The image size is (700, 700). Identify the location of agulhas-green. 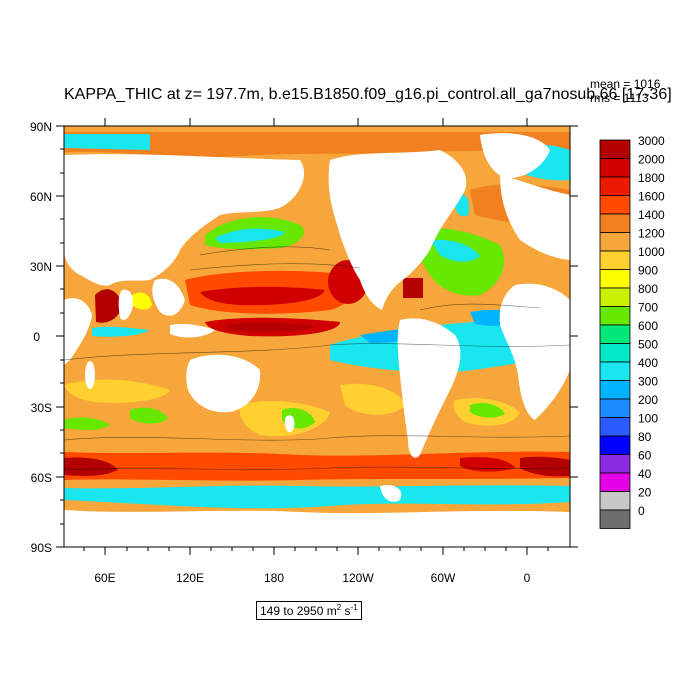
(87, 423).